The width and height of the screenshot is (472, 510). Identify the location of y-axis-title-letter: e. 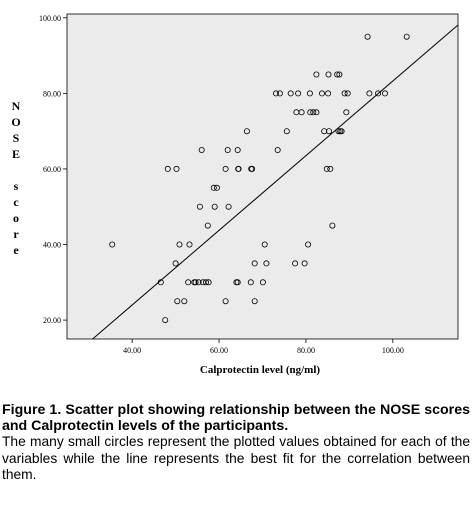
(16, 250).